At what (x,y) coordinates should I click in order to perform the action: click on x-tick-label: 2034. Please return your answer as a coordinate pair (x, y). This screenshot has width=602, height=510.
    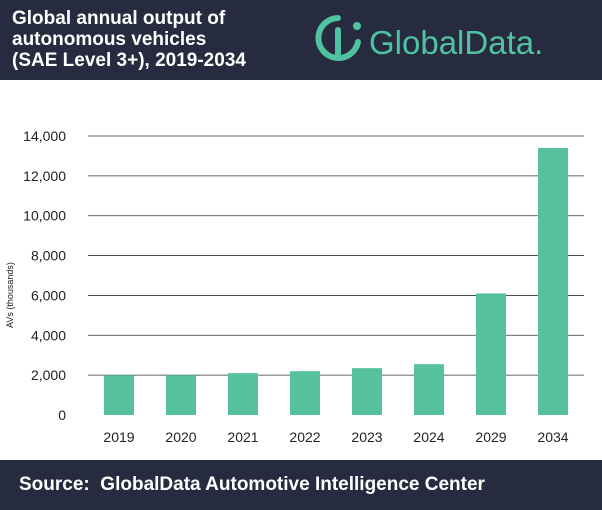
    Looking at the image, I should click on (552, 437).